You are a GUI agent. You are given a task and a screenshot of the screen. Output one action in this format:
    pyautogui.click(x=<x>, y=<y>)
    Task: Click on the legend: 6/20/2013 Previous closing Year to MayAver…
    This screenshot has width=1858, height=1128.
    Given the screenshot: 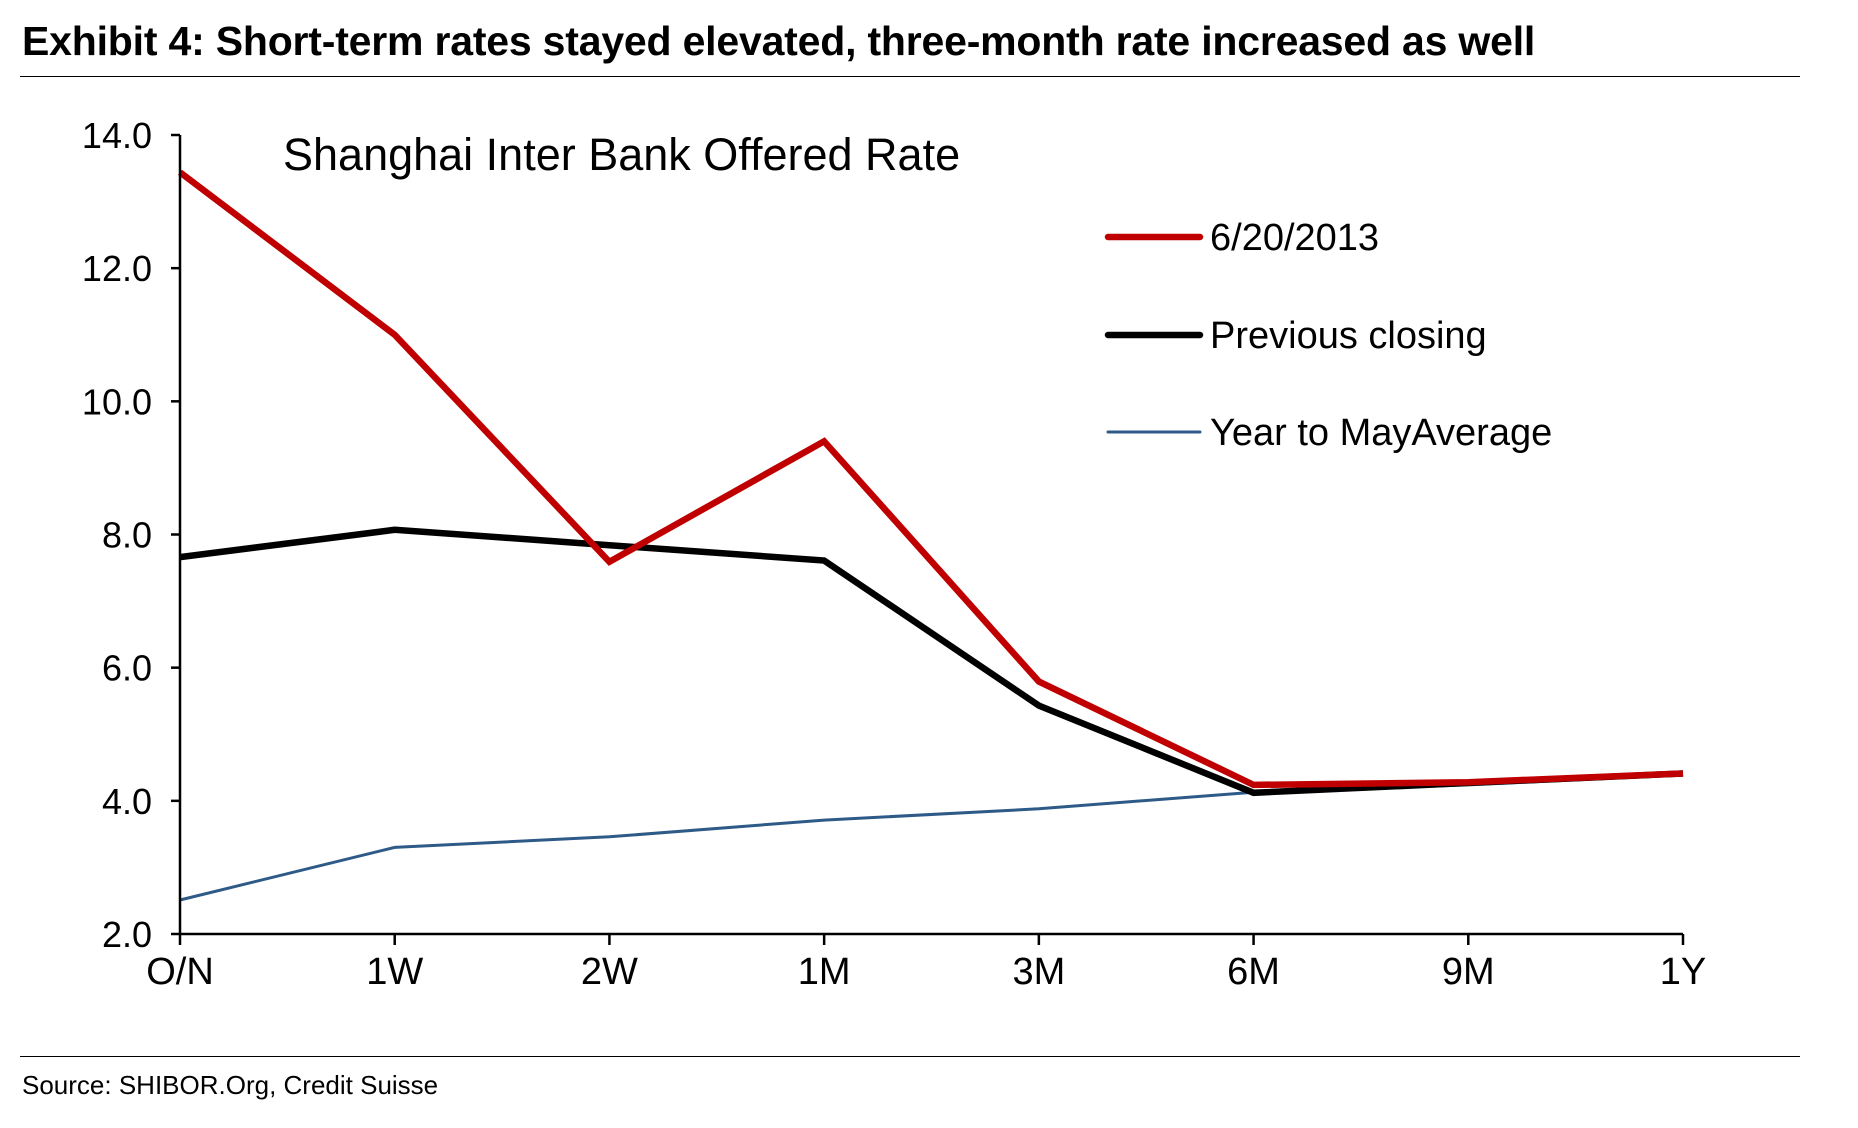 What is the action you would take?
    pyautogui.click(x=1328, y=335)
    